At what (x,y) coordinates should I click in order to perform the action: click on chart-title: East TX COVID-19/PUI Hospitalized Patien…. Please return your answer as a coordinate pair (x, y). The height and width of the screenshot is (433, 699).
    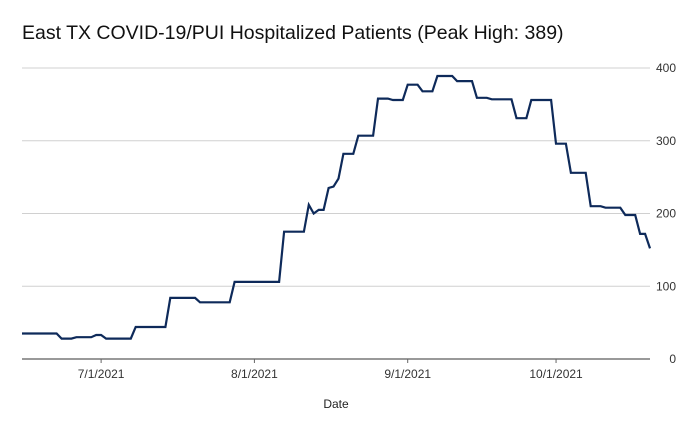
    Looking at the image, I should click on (293, 33).